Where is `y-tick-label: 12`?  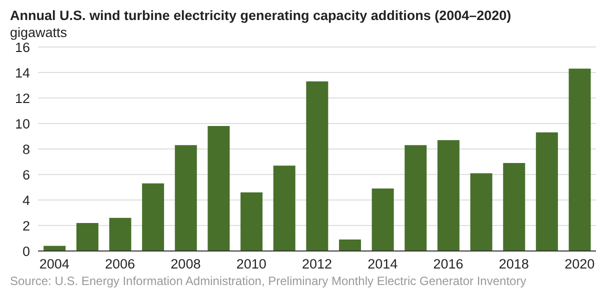 y-tick-label: 12 is located at coordinates (22, 98).